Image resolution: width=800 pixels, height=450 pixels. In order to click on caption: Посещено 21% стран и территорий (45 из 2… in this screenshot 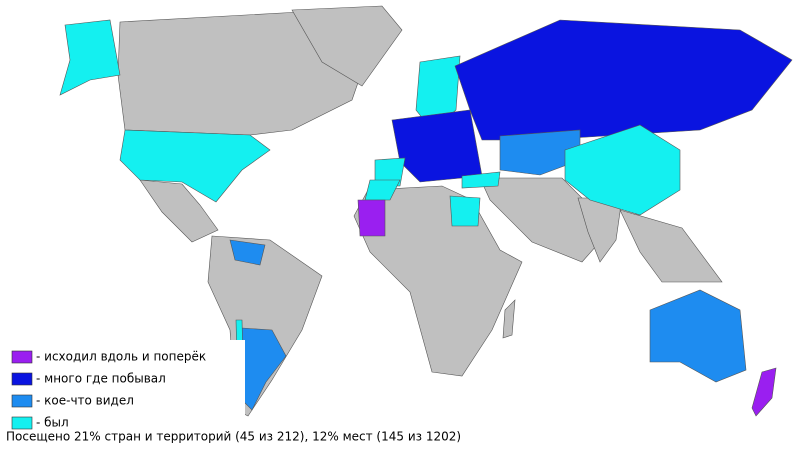, I will do `click(233, 437)`.